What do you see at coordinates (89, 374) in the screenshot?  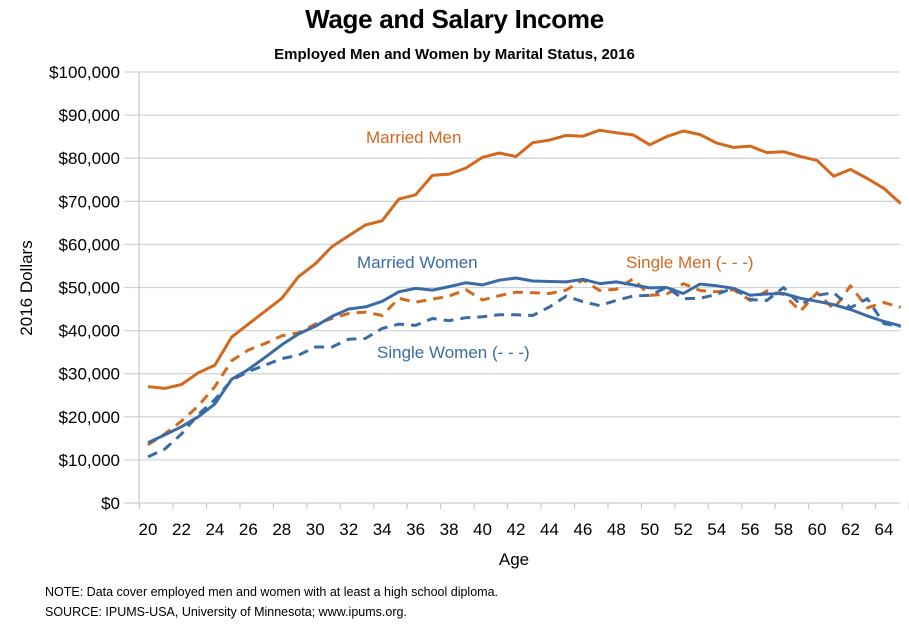 I see `y-tick-label: $30,000` at bounding box center [89, 374].